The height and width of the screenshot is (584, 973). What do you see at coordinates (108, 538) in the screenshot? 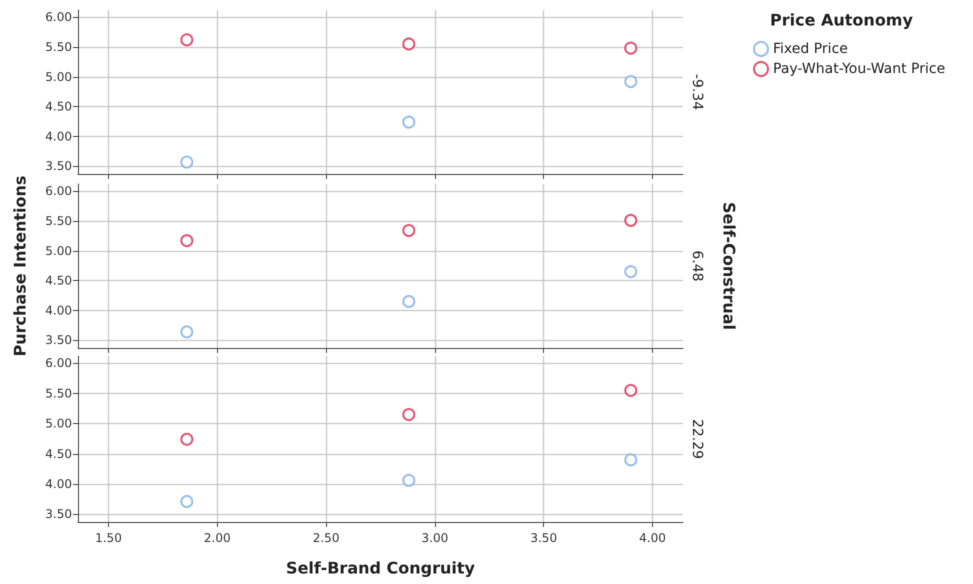
I see `x-tick-label: 1.50` at bounding box center [108, 538].